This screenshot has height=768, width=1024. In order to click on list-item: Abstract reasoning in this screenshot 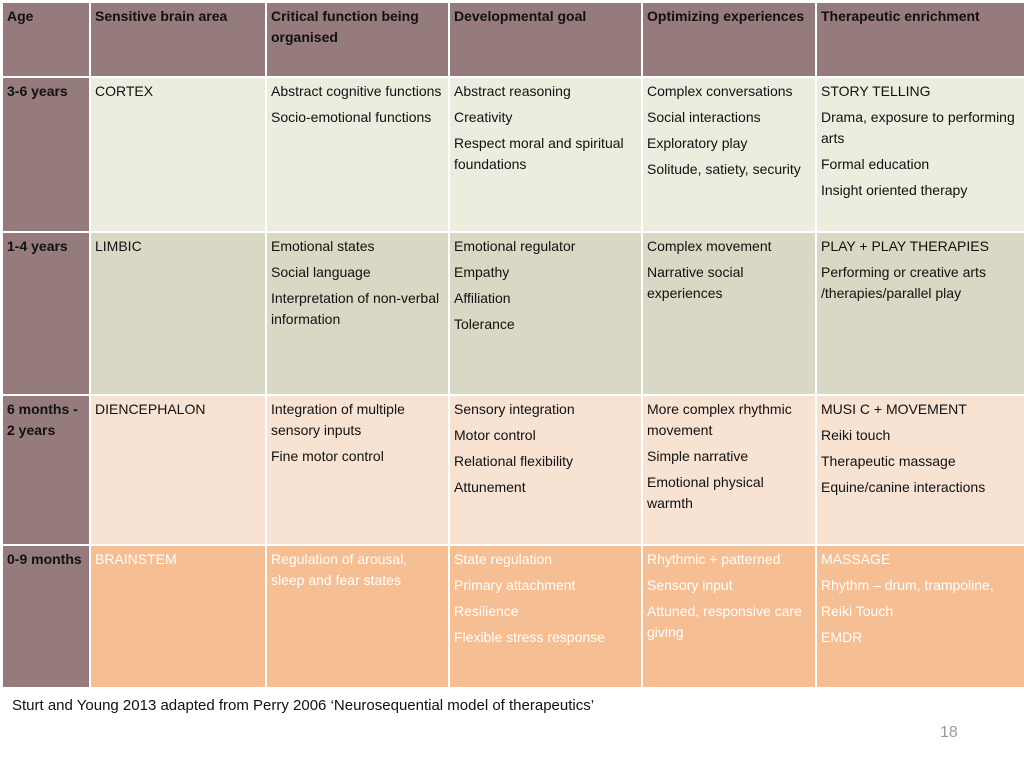, I will do `click(512, 91)`.